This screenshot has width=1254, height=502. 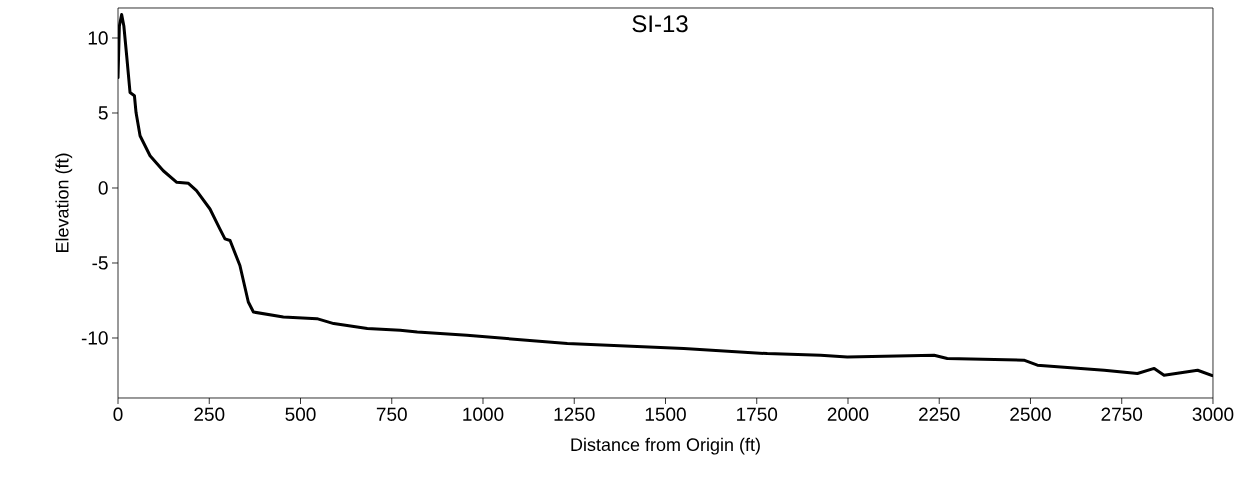 What do you see at coordinates (1122, 414) in the screenshot?
I see `x-tick-label: 2750` at bounding box center [1122, 414].